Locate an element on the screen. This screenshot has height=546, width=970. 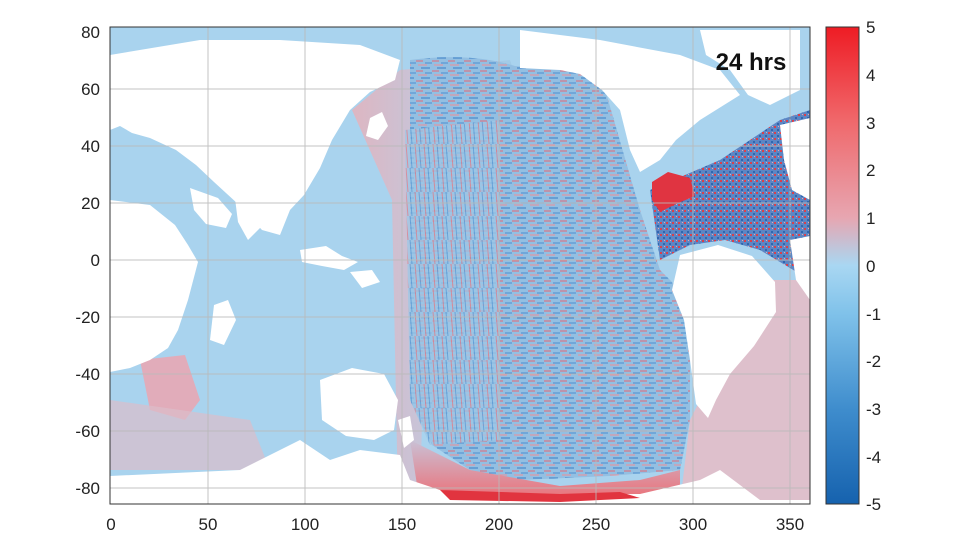
africa-landmass is located at coordinates (154, 286).